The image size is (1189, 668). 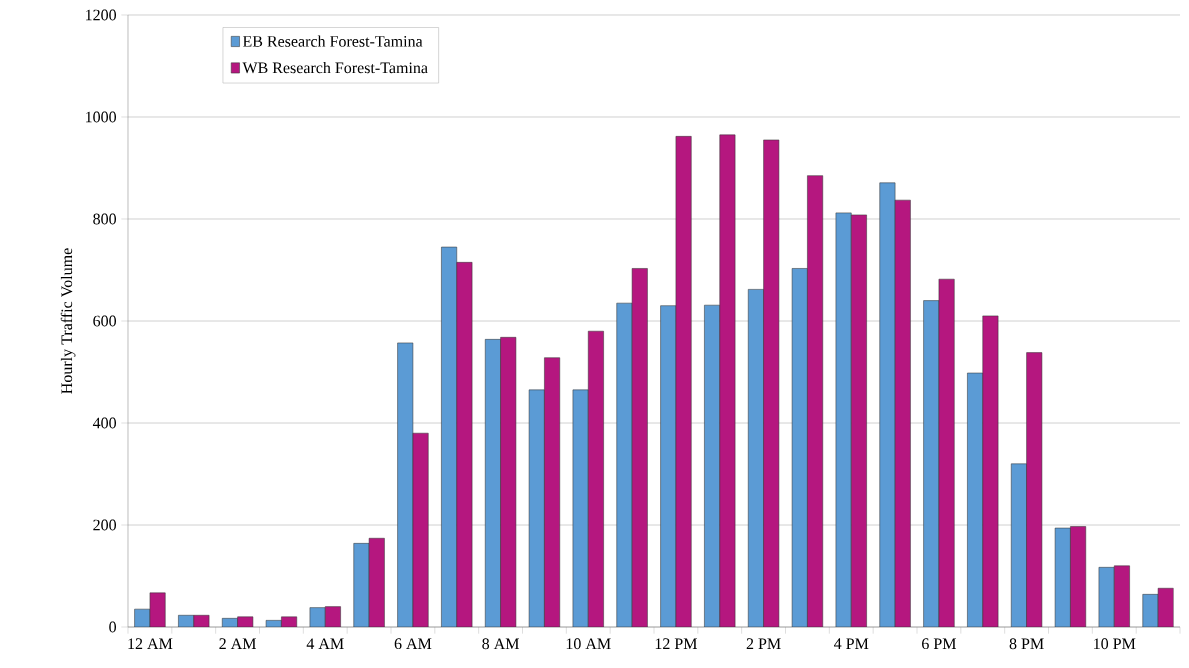 What do you see at coordinates (763, 643) in the screenshot?
I see `x-tick-label: 2 PM` at bounding box center [763, 643].